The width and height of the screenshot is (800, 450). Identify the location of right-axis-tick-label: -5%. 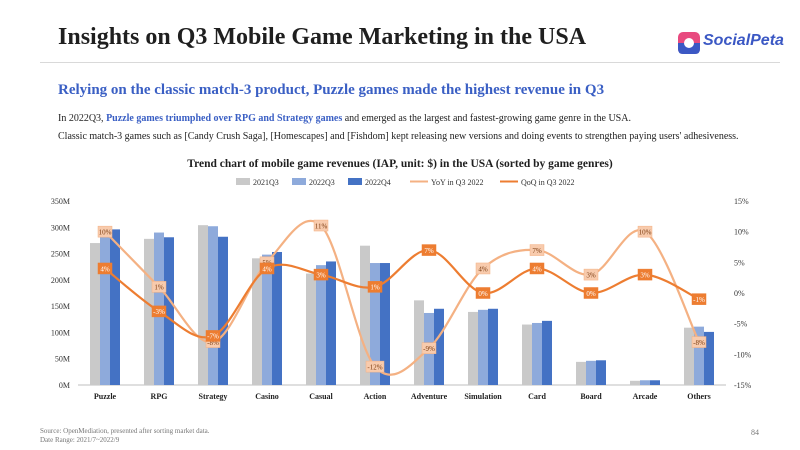
(741, 324).